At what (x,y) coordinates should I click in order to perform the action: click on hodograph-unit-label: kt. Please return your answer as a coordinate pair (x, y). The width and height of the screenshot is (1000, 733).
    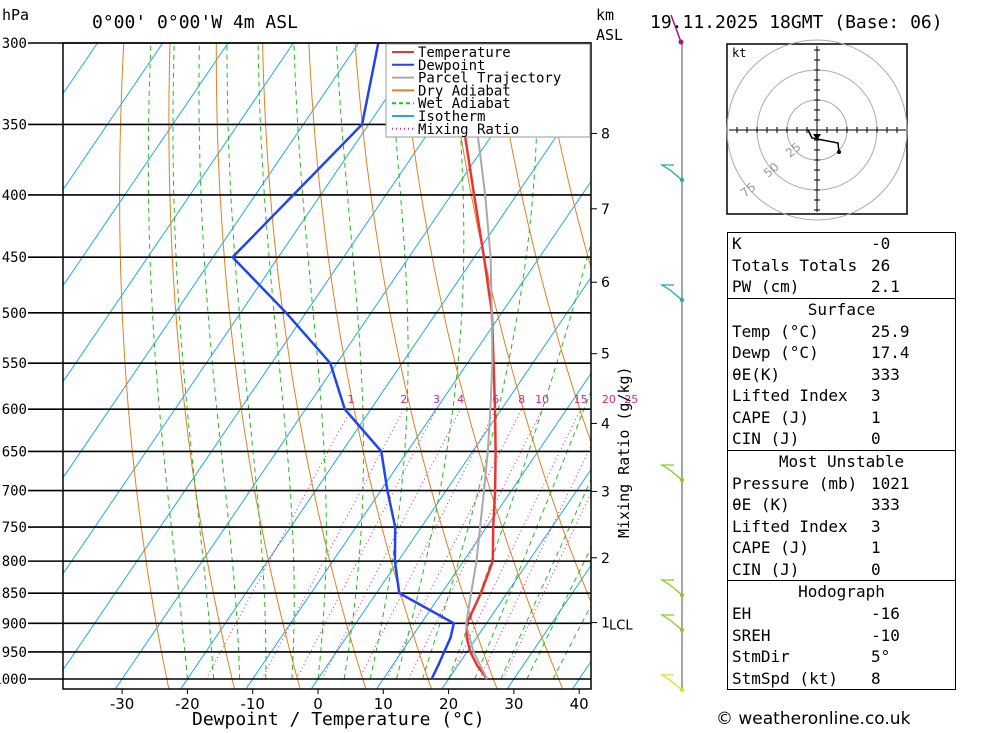
    Looking at the image, I should click on (739, 53).